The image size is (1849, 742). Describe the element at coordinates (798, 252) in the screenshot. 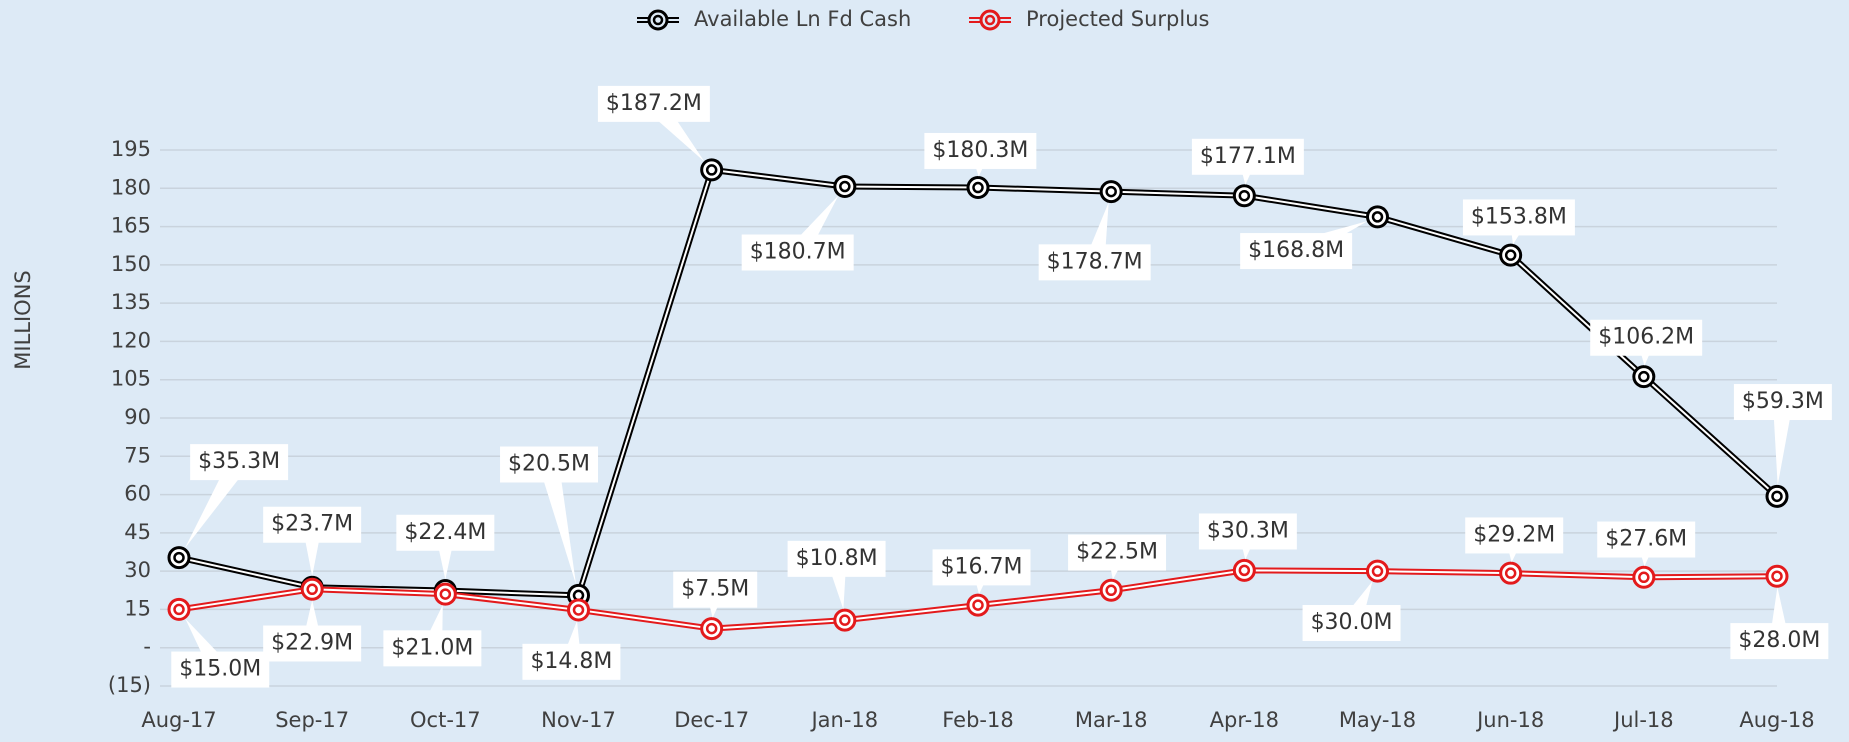

I see `value-label: $180.7M` at that location.